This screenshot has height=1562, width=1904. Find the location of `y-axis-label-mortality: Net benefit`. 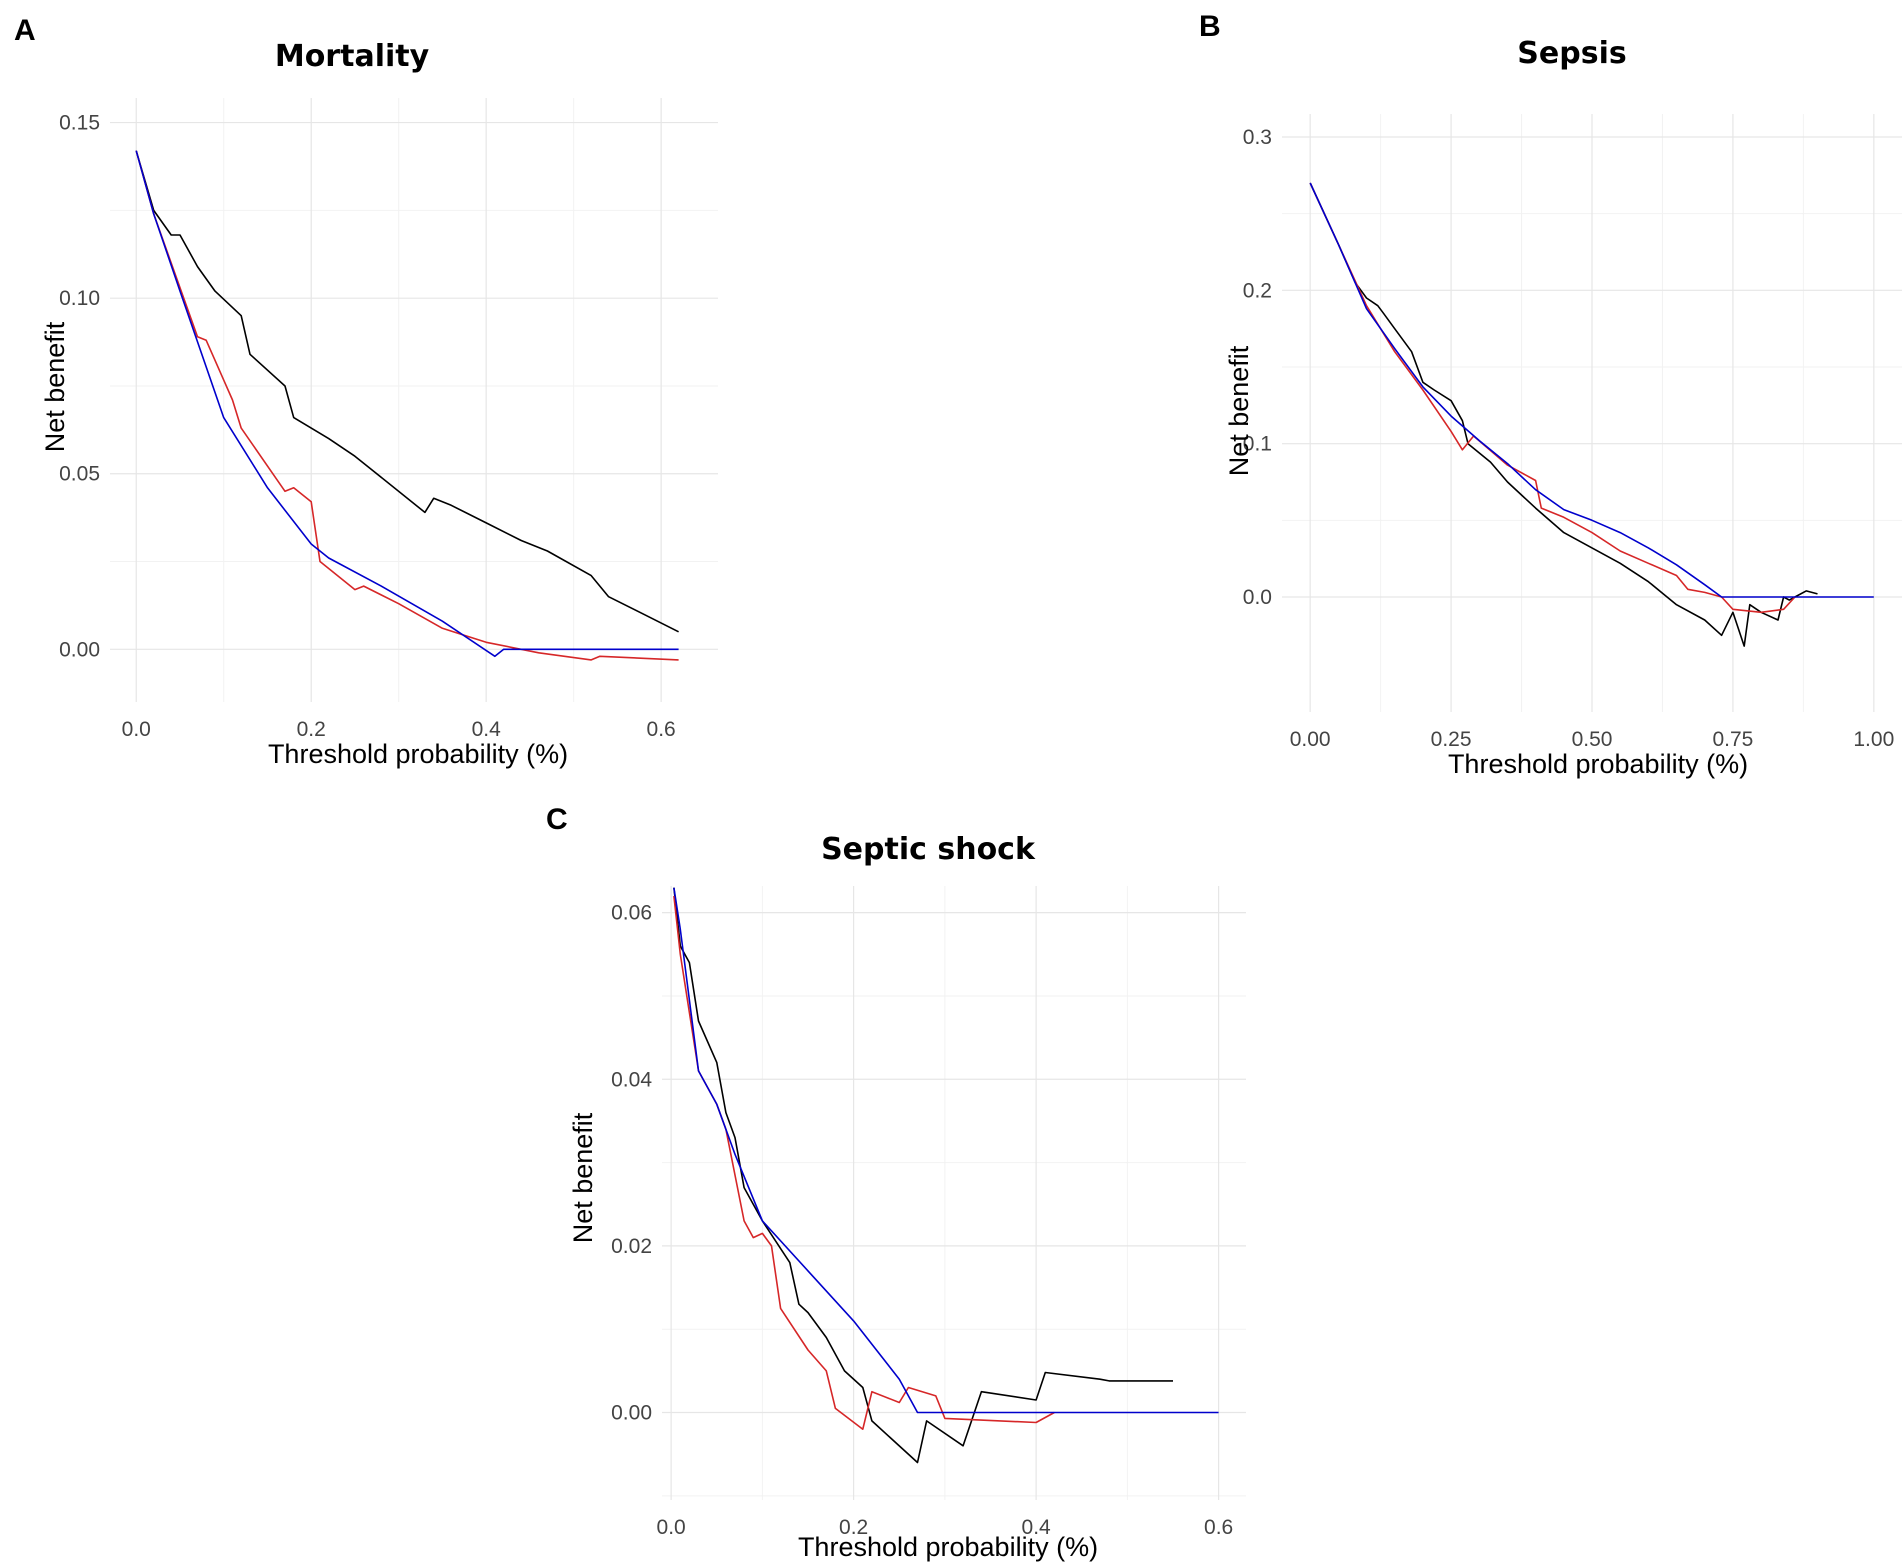

y-axis-label-mortality: Net benefit is located at coordinates (55, 386).